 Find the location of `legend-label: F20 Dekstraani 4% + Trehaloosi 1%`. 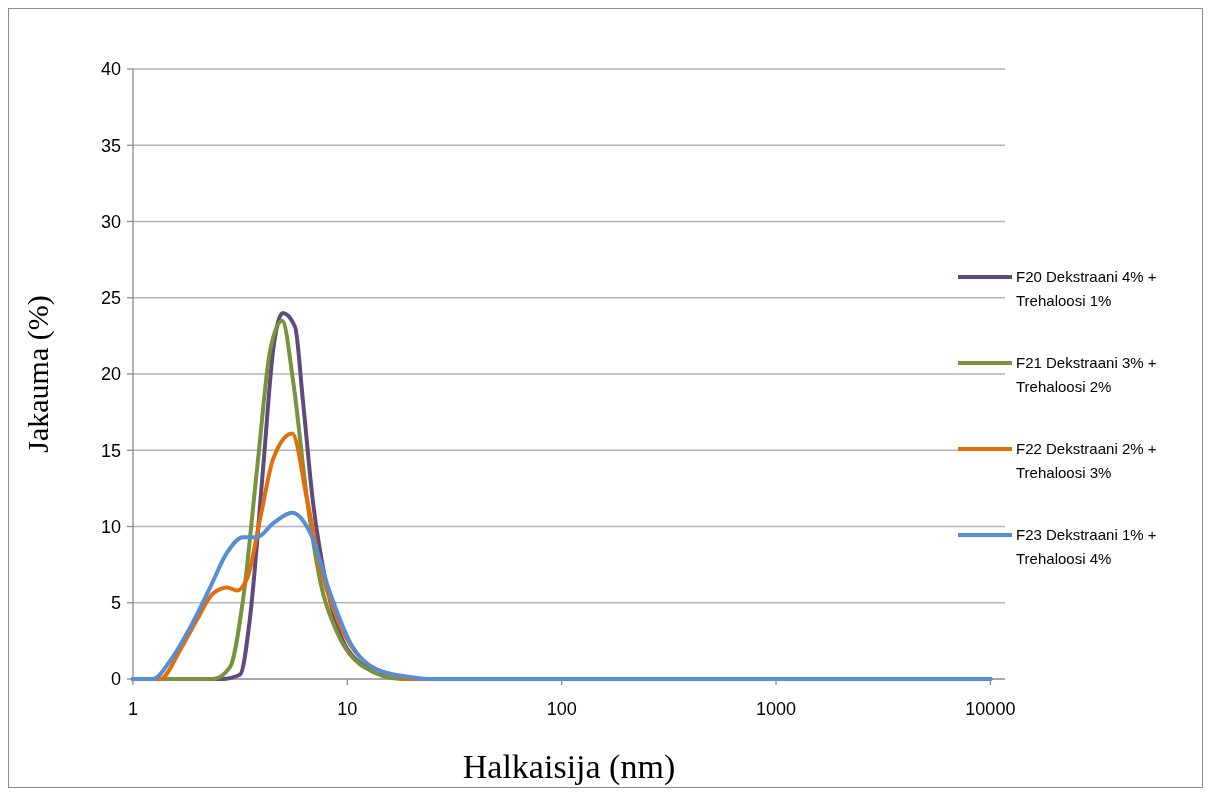

legend-label: F20 Dekstraani 4% + Trehaloosi 1% is located at coordinates (1086, 288).